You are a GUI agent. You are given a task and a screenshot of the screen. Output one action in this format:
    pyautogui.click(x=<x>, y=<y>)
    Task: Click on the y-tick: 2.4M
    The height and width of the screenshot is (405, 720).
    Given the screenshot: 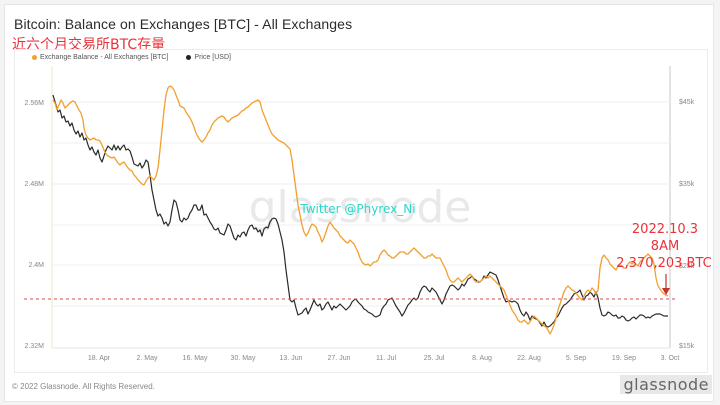 What is the action you would take?
    pyautogui.click(x=36, y=265)
    